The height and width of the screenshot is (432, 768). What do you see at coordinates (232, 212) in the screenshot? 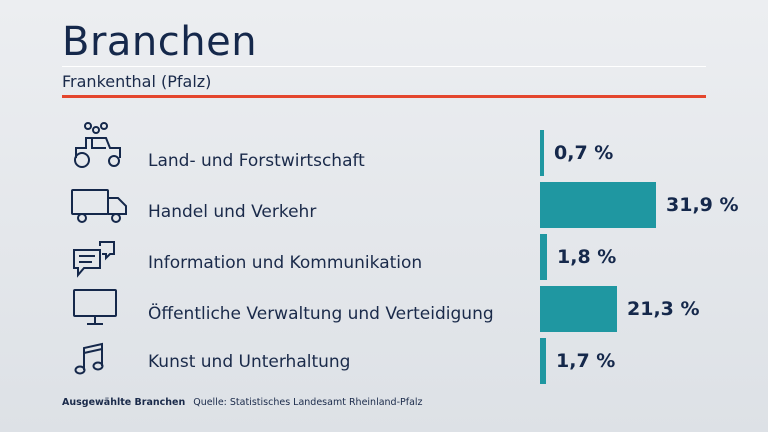
I see `category-label: Handel und Verkehr` at bounding box center [232, 212].